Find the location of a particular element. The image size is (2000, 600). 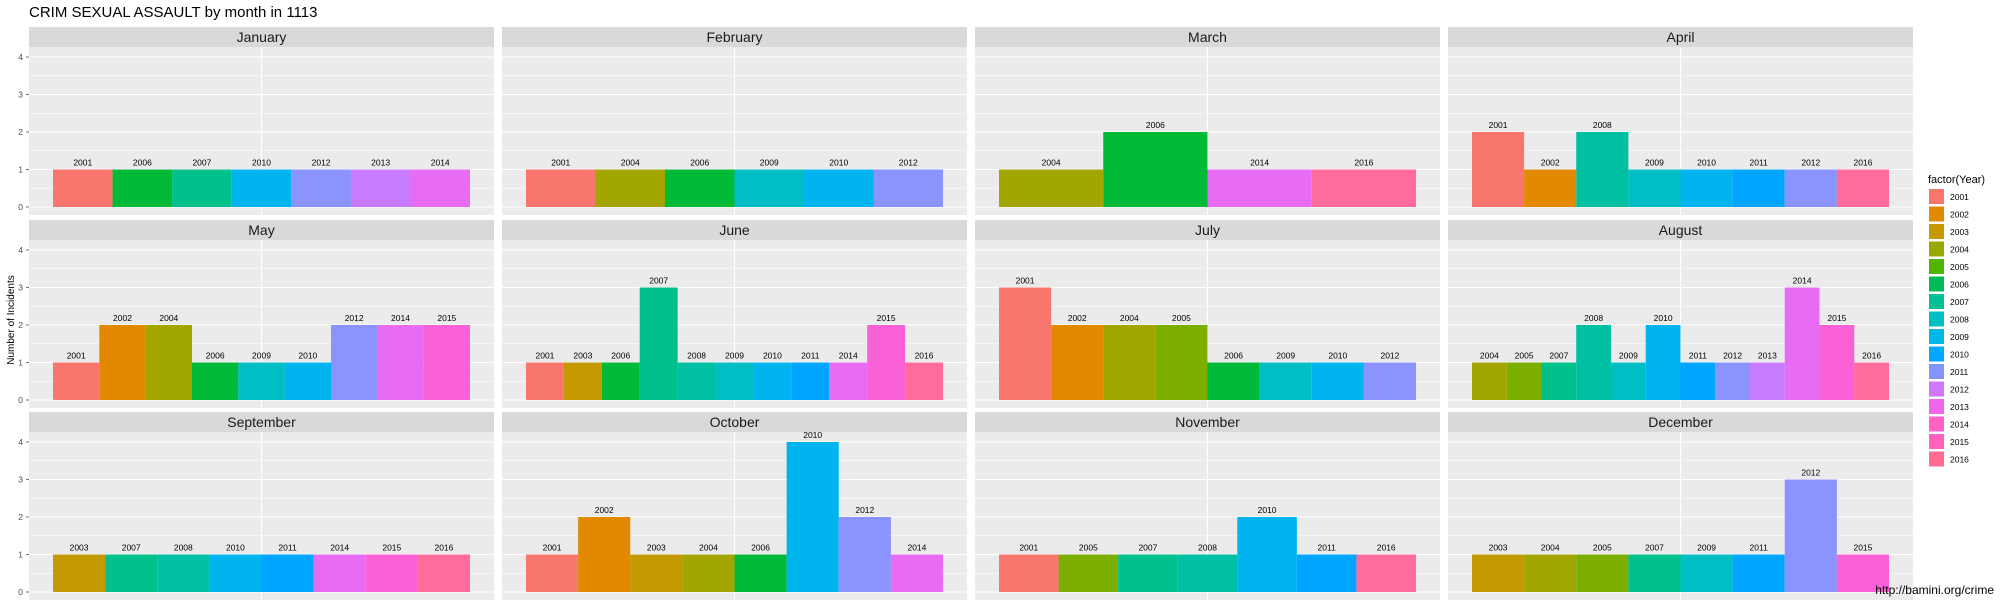

bar-april-2010 is located at coordinates (1706, 188).